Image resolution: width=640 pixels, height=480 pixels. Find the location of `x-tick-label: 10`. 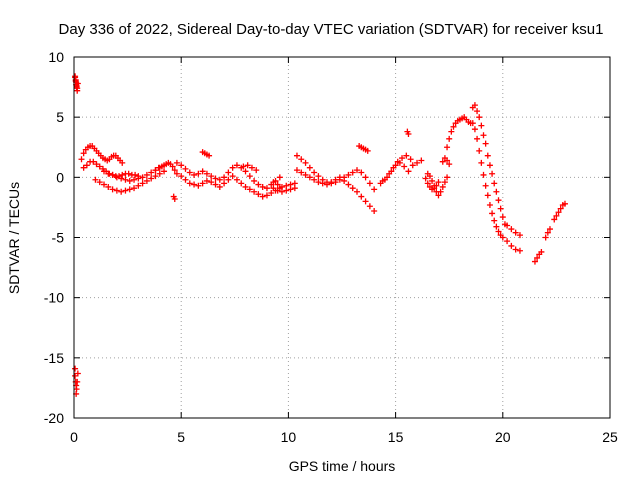

x-tick-label: 10 is located at coordinates (289, 437).